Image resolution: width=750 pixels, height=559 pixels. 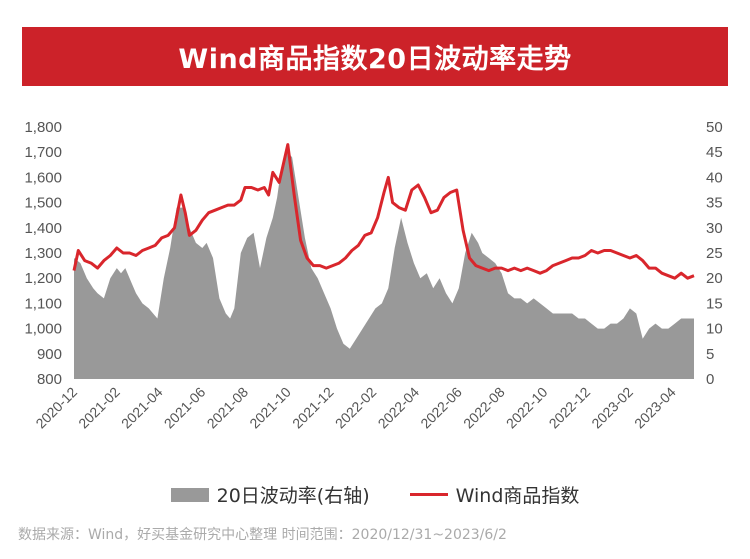 What do you see at coordinates (43, 278) in the screenshot?
I see `left-tick-label: 1,200` at bounding box center [43, 278].